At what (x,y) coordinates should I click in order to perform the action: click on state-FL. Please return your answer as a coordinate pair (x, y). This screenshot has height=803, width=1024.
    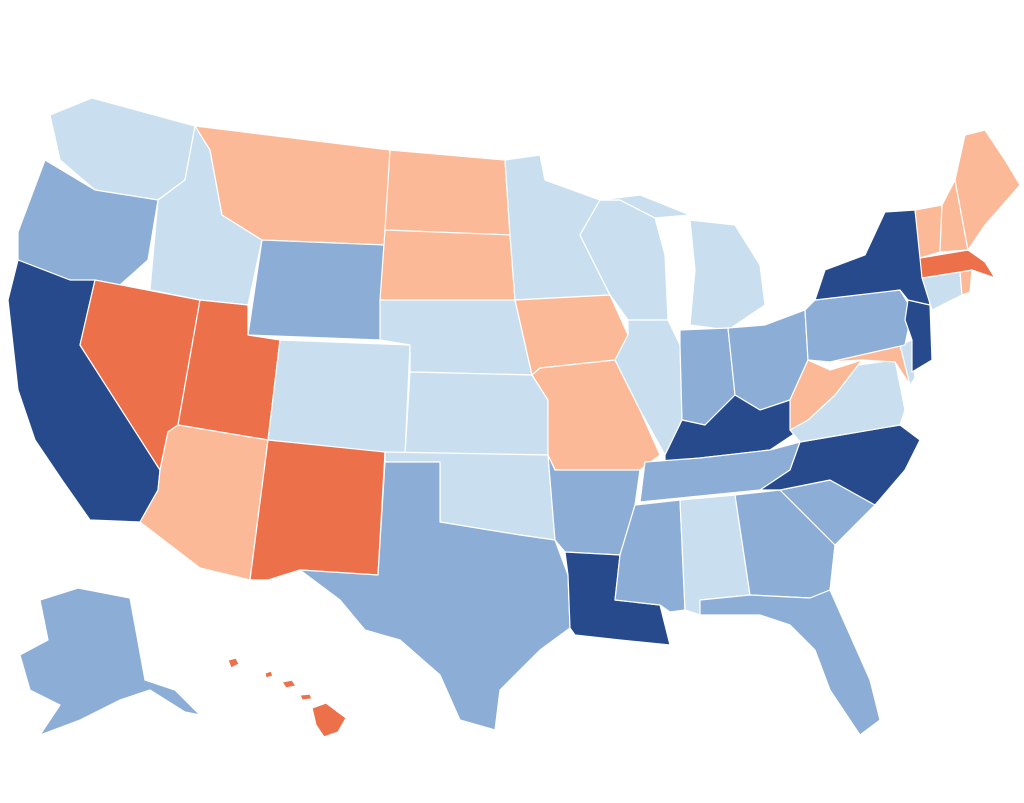
    Looking at the image, I should click on (790, 662).